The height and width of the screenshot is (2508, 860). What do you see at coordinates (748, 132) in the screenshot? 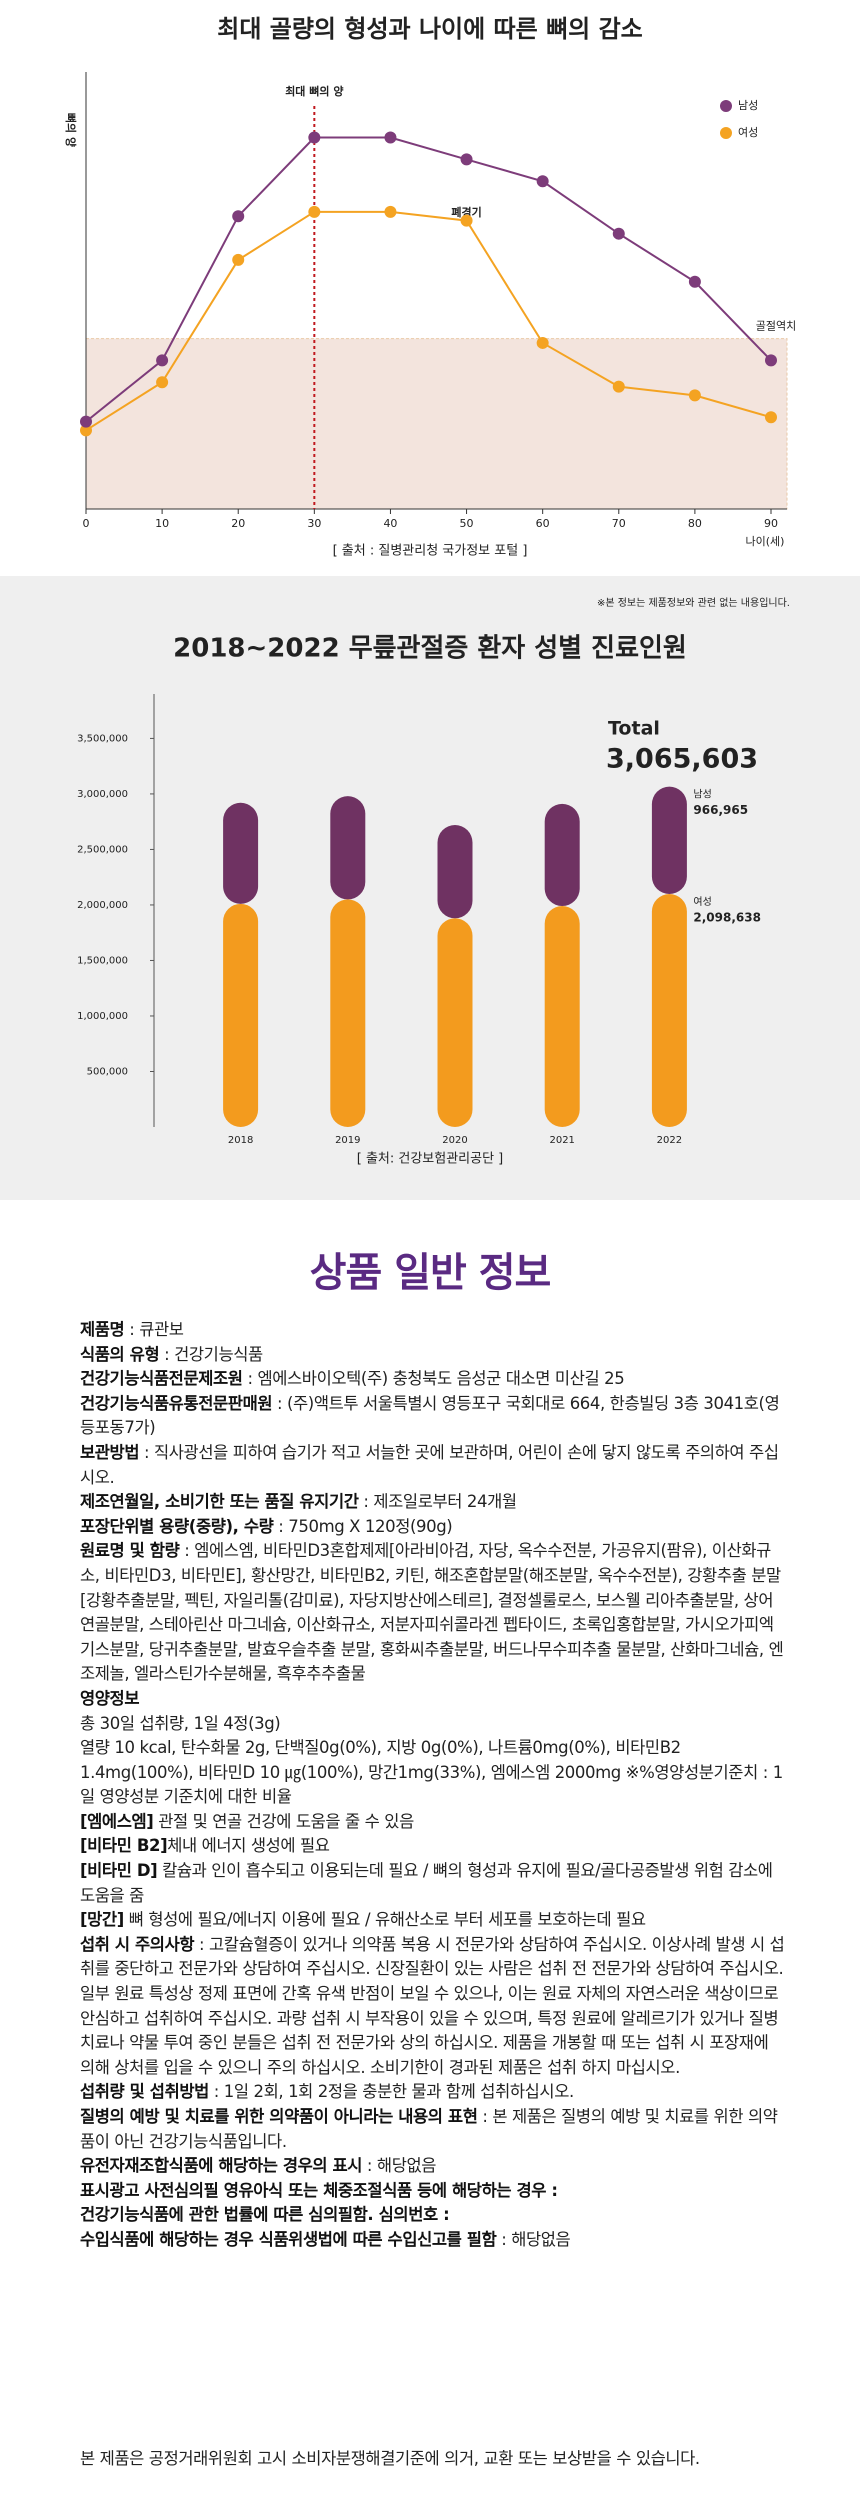
I see `legend-label: 여성` at bounding box center [748, 132].